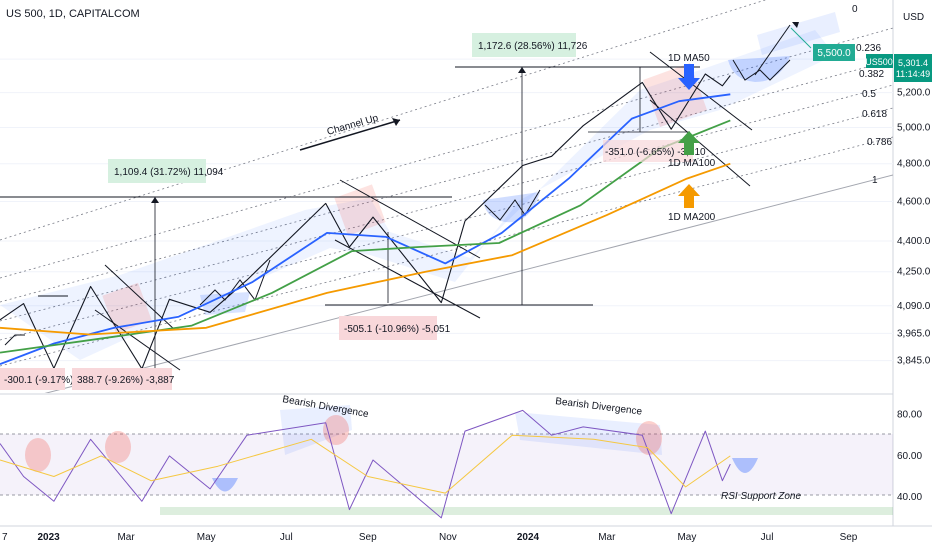 The image size is (932, 550). What do you see at coordinates (73, 14) in the screenshot?
I see `chart-title: US 500, 1D, CAPITALCOM` at bounding box center [73, 14].